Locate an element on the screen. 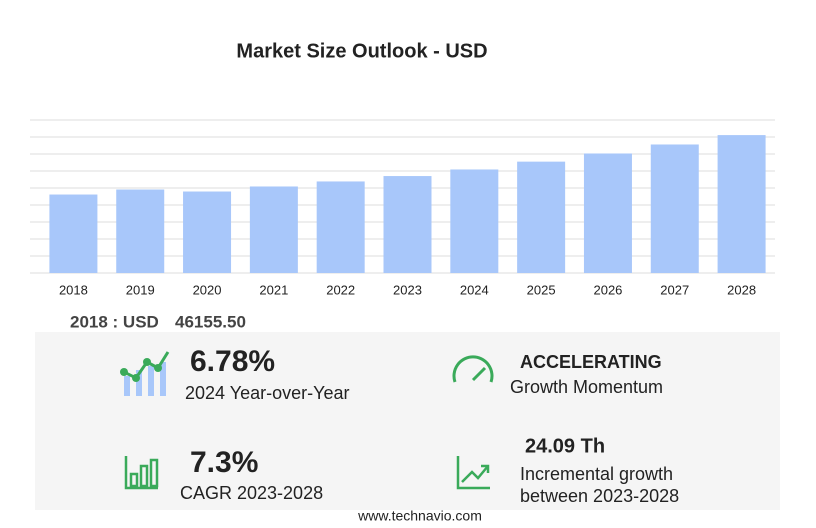  cagr-value: 7.3% is located at coordinates (224, 462).